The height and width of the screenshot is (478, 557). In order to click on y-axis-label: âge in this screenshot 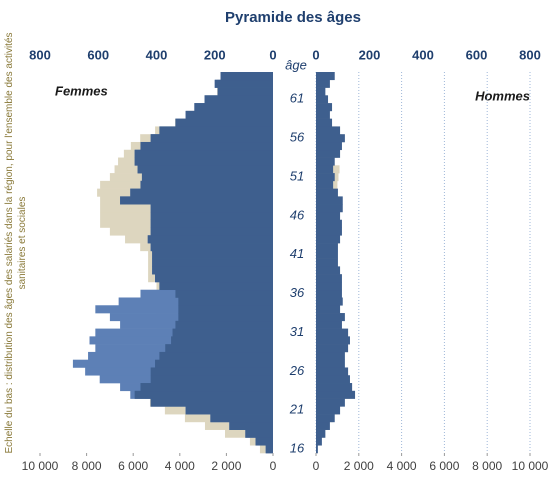, I will do `click(296, 64)`.